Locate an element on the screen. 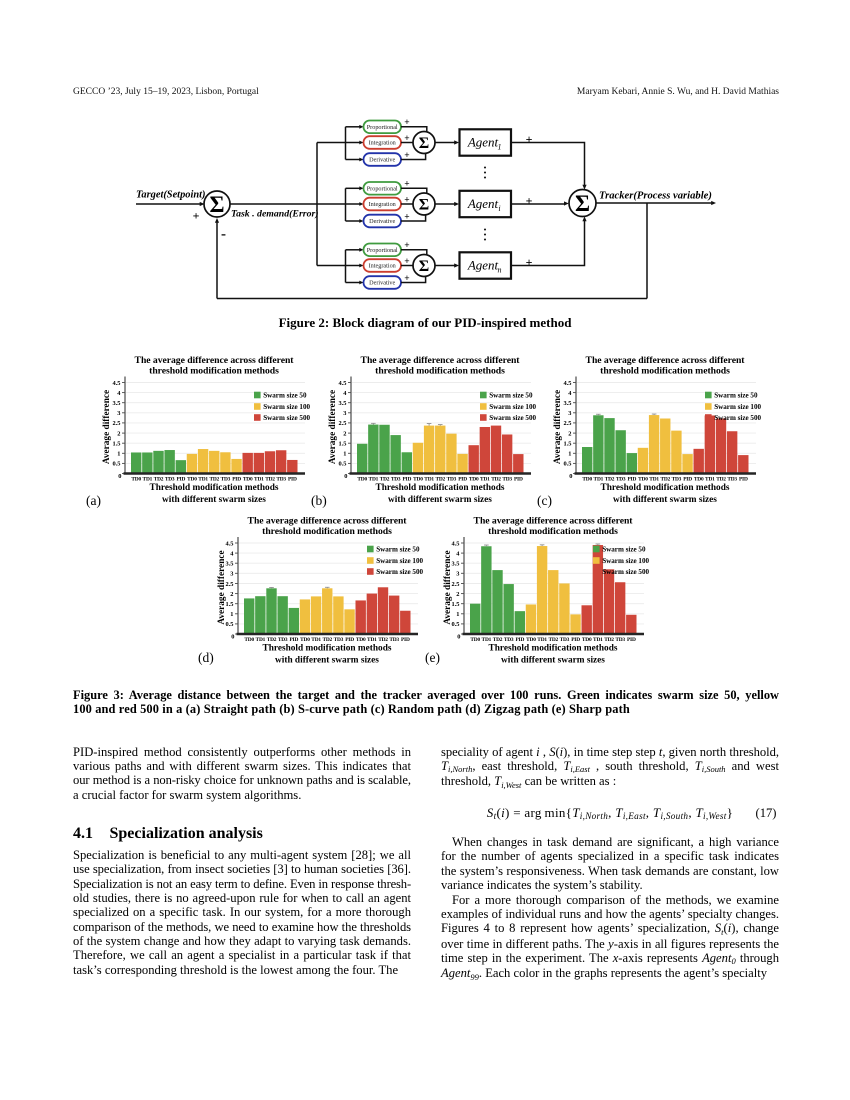 The height and width of the screenshot is (1100, 850). svg-text: 2.5 is located at coordinates (456, 584).